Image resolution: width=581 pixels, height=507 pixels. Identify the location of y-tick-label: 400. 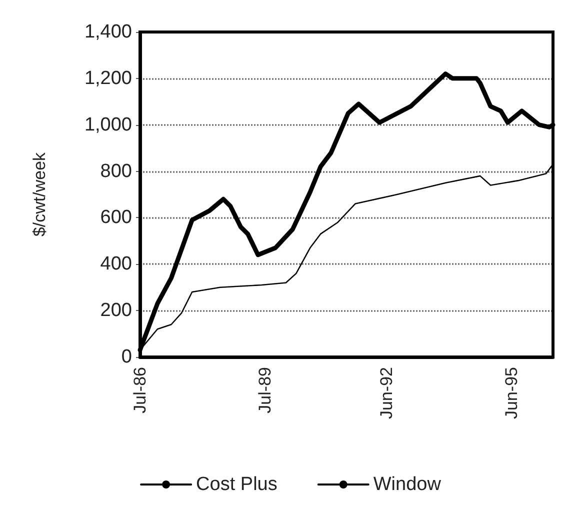
(116, 264).